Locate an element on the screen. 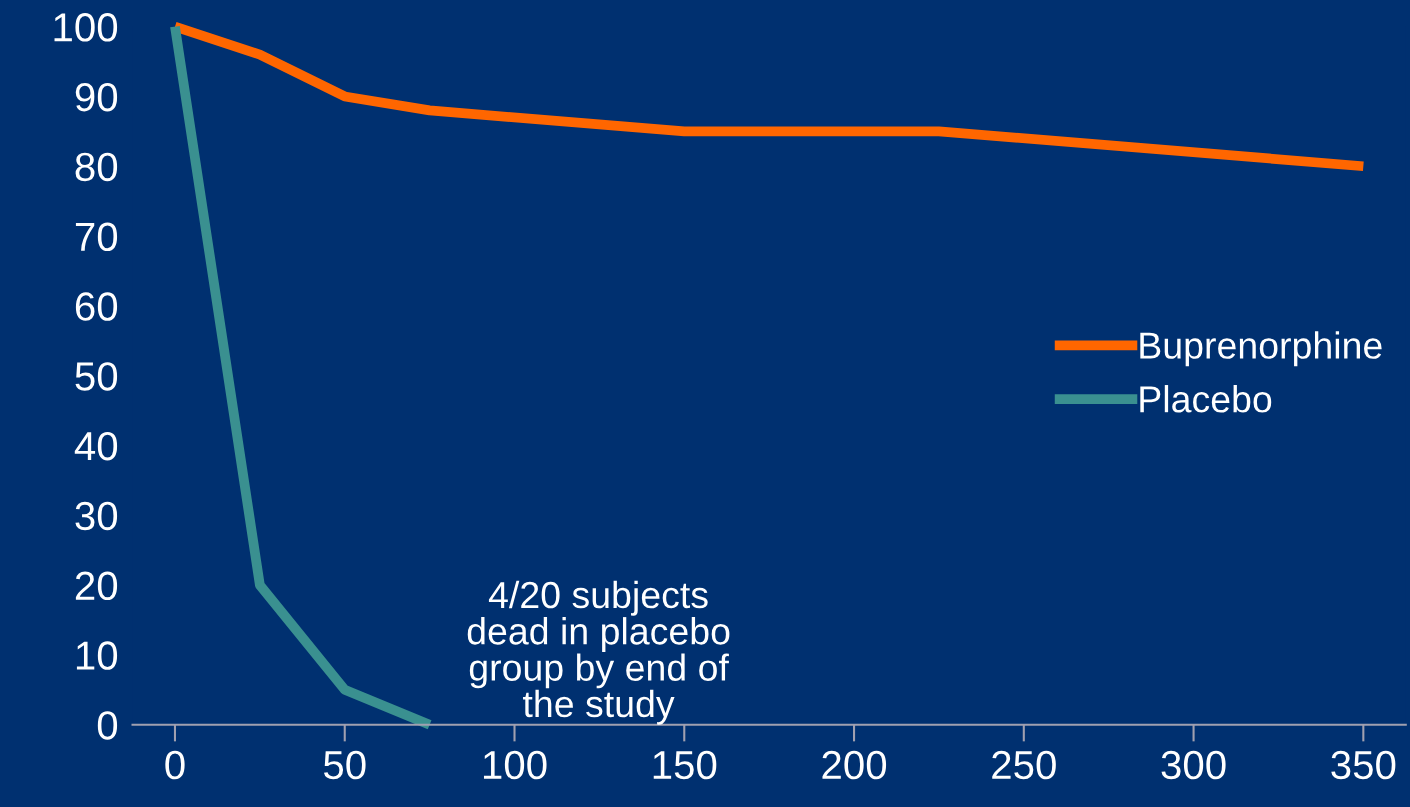 The height and width of the screenshot is (807, 1410). x-tick-label: 350 is located at coordinates (1363, 765).